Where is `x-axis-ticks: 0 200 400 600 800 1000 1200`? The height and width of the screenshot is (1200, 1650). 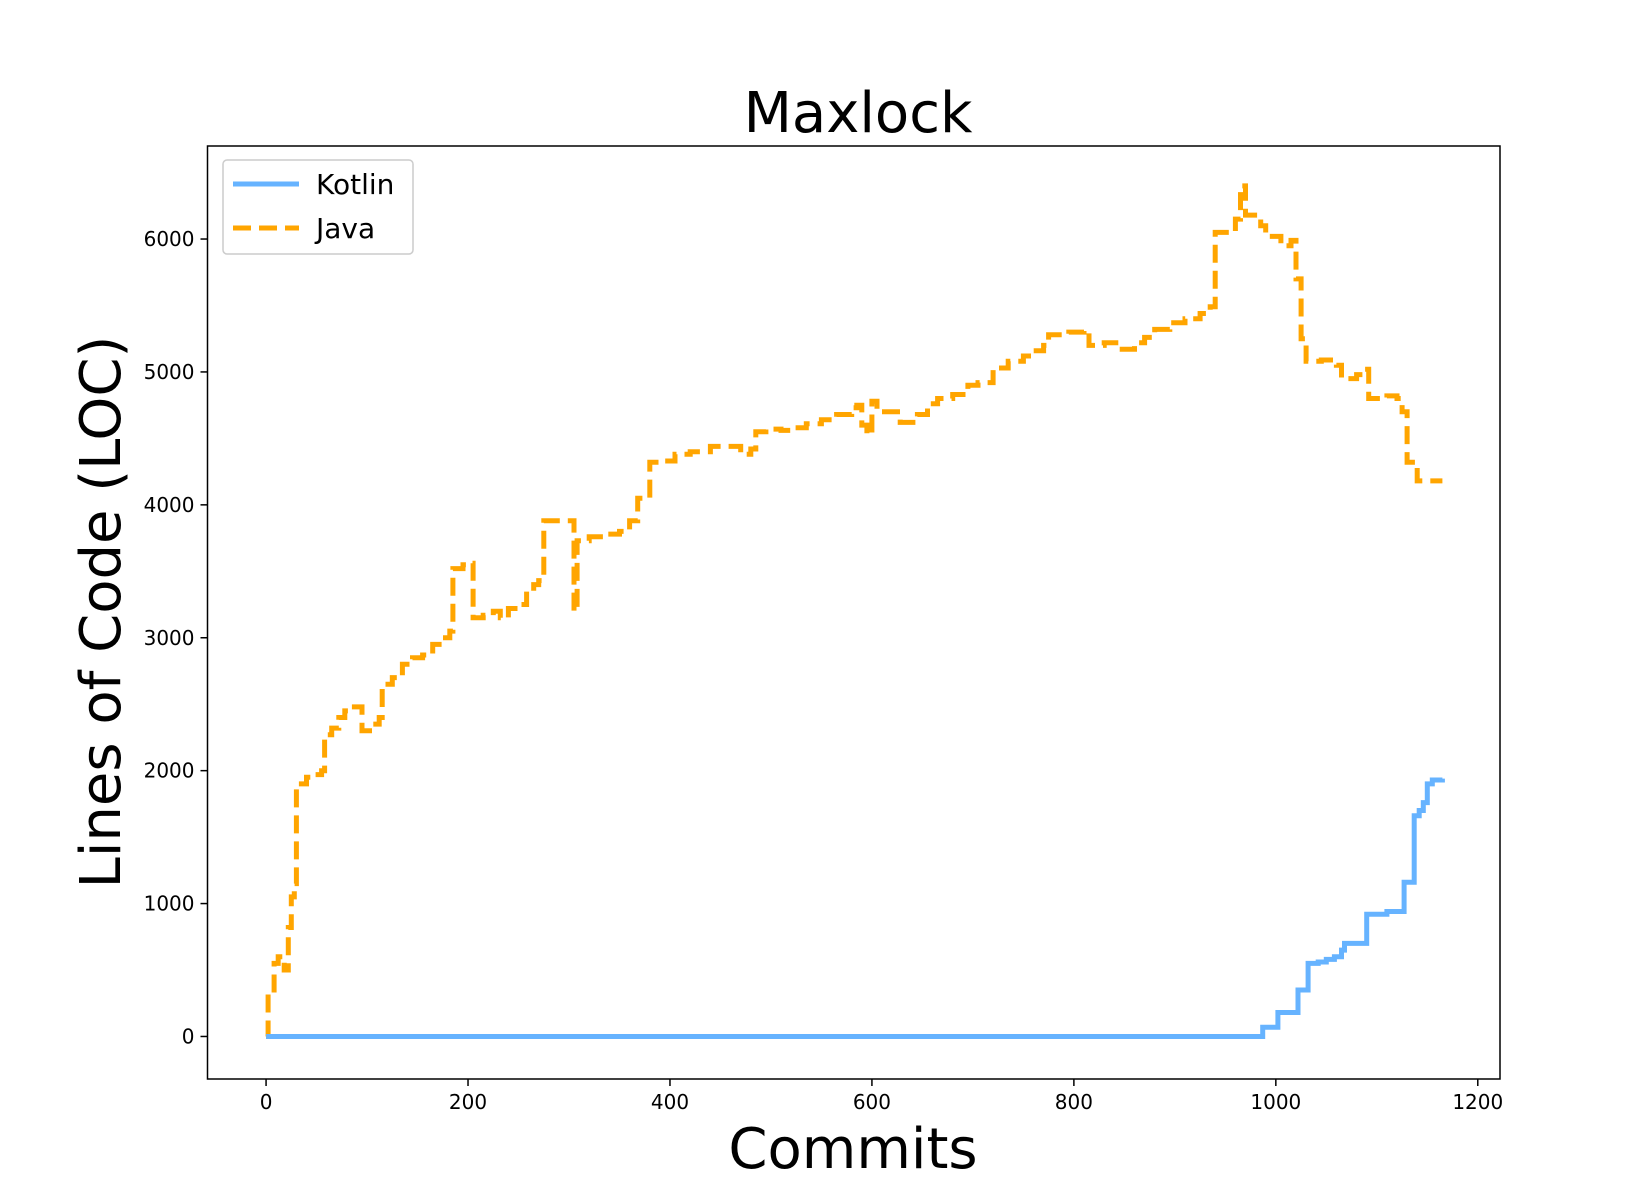 x-axis-ticks: 0 200 400 600 800 1000 1200 is located at coordinates (881, 1096).